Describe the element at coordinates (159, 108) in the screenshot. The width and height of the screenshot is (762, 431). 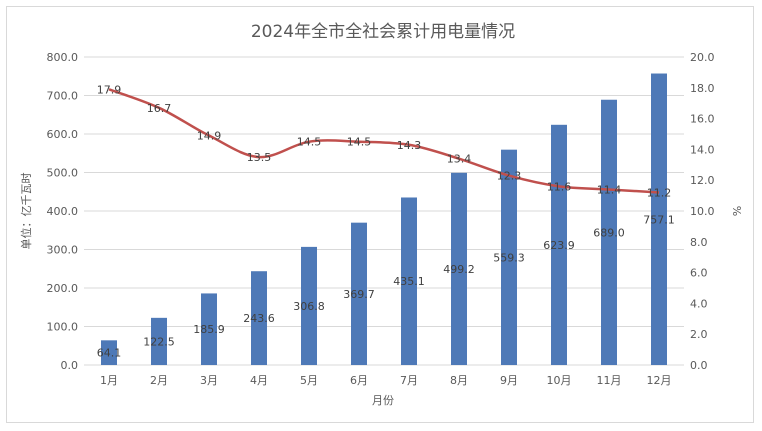
I see `line-data-label: 16.7` at that location.